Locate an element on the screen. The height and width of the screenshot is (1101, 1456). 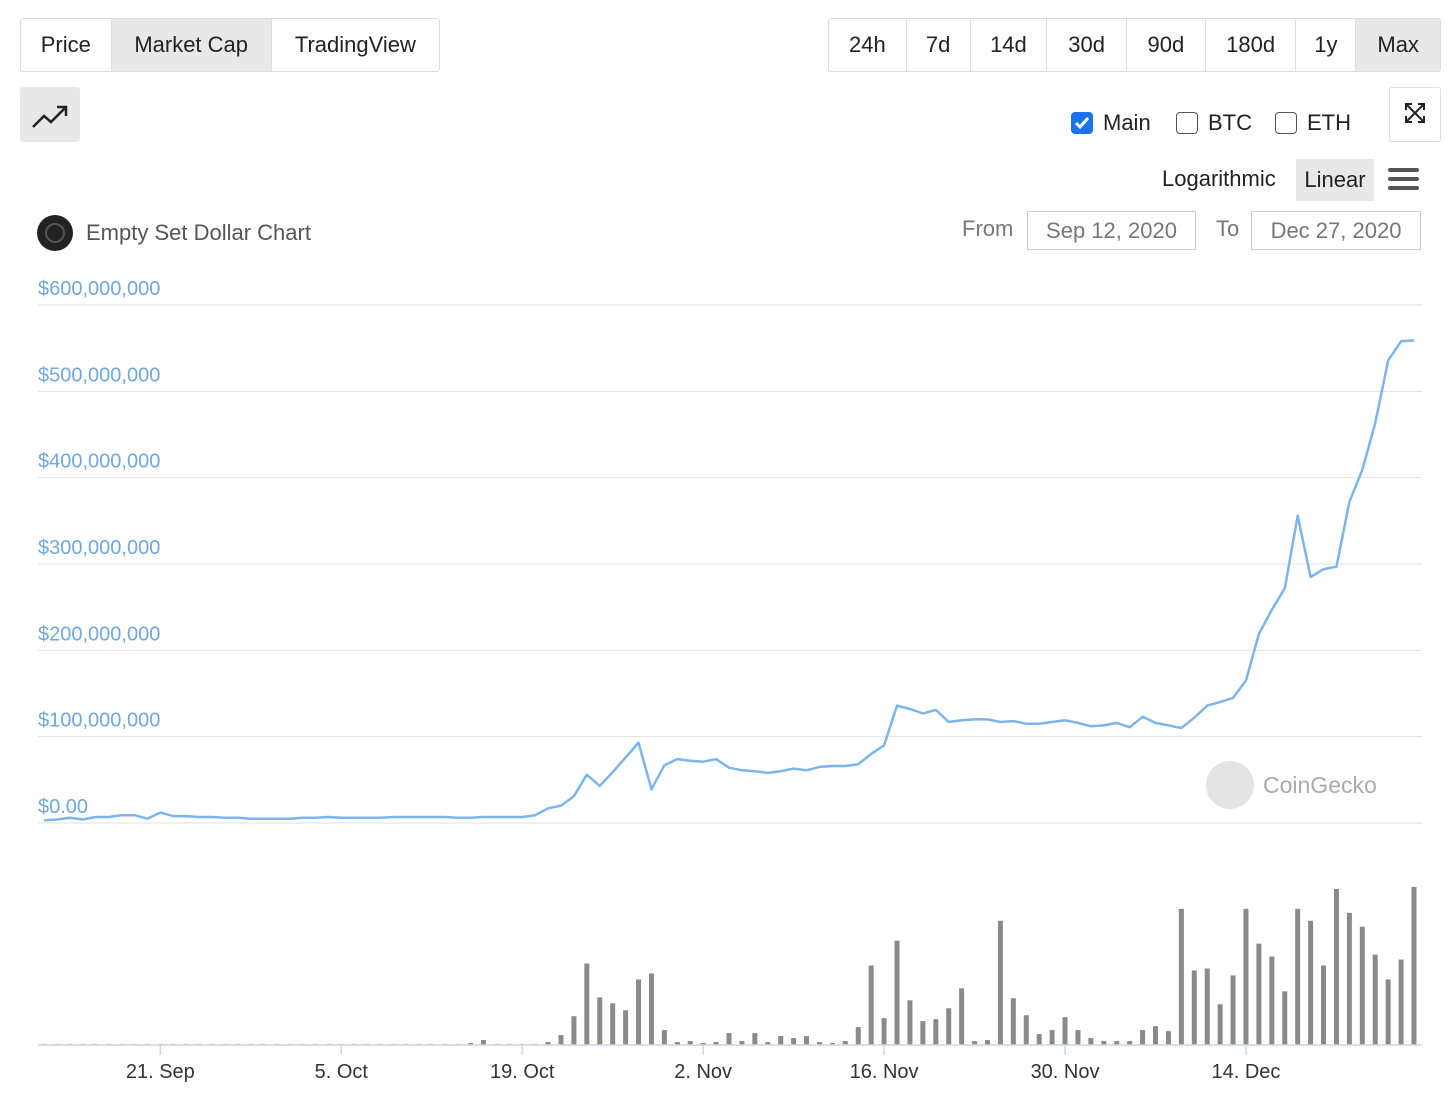
tab: TradingView is located at coordinates (355, 44).